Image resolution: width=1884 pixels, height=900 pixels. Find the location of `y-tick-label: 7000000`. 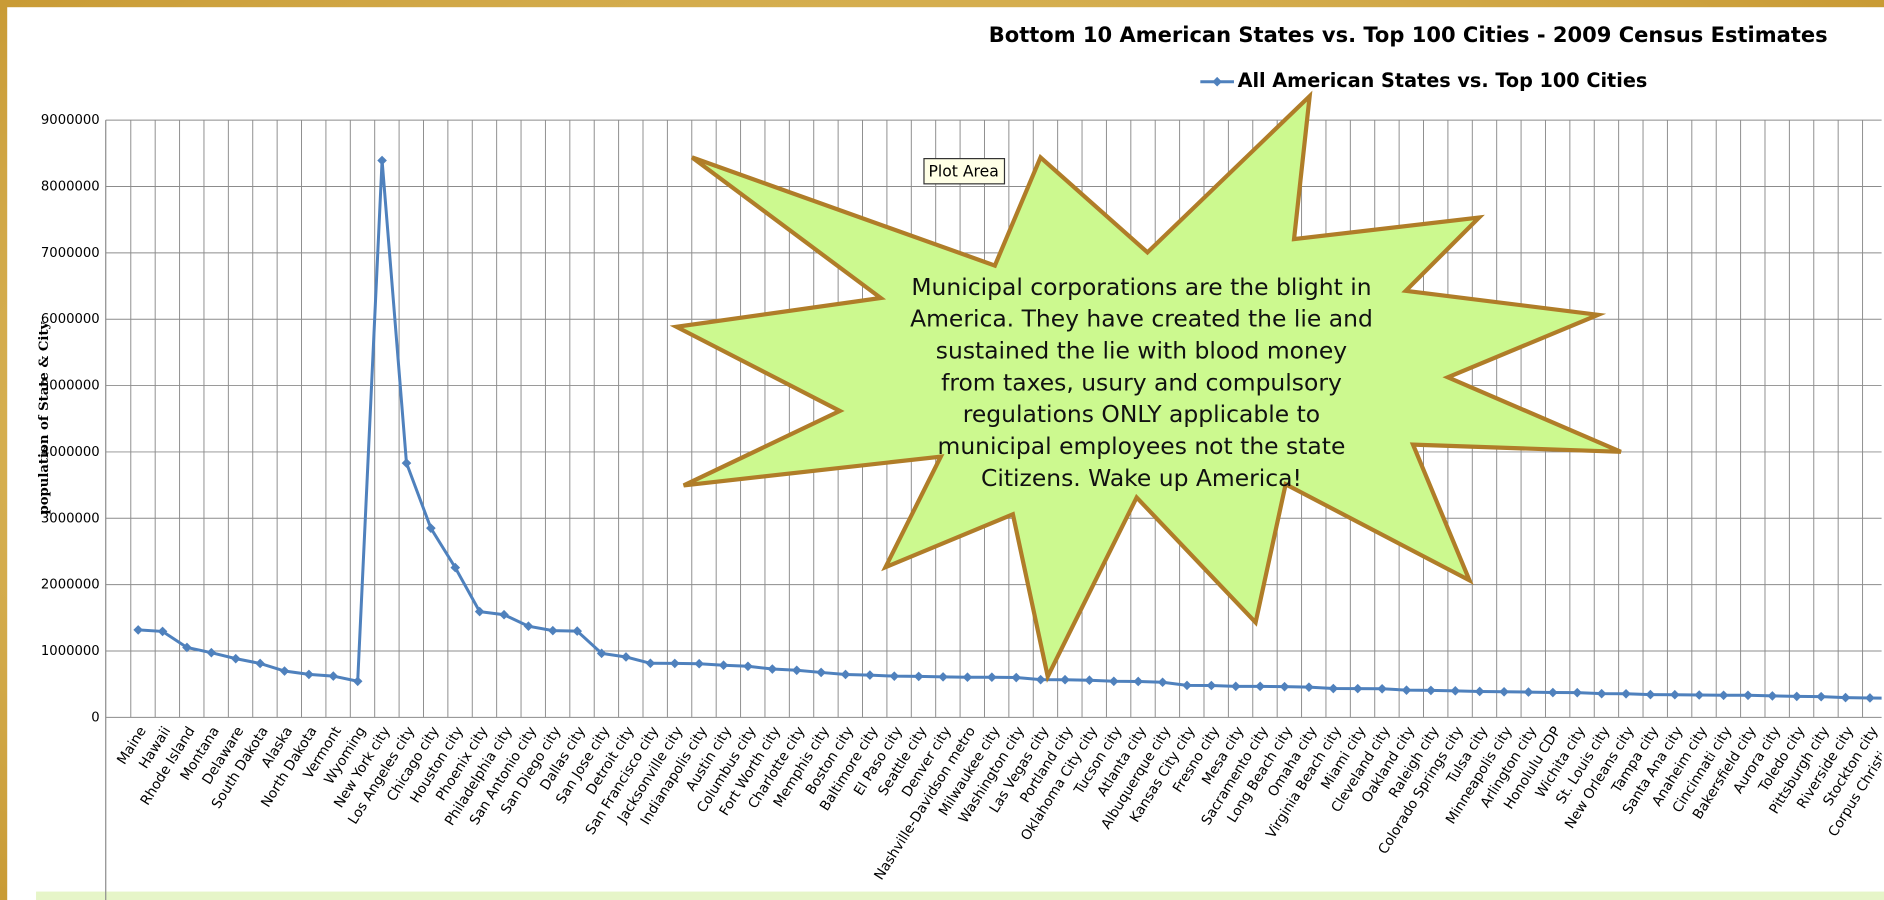

y-tick-label: 7000000 is located at coordinates (70, 253).